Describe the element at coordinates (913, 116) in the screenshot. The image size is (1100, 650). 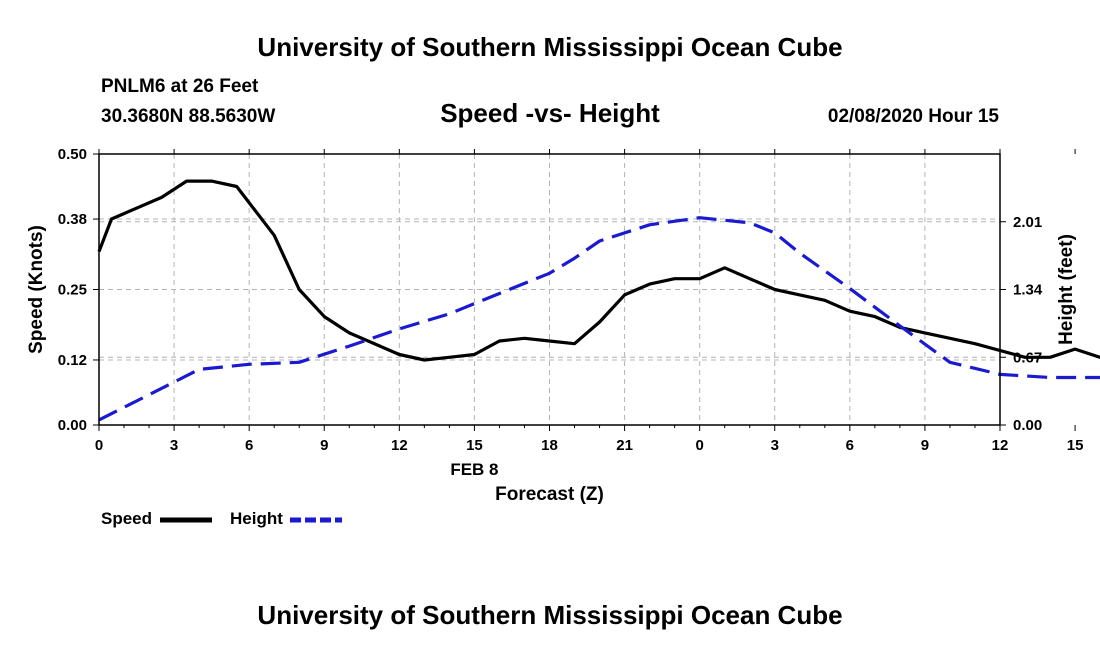
I see `datetime-label: 02/08/2020 Hour 15` at that location.